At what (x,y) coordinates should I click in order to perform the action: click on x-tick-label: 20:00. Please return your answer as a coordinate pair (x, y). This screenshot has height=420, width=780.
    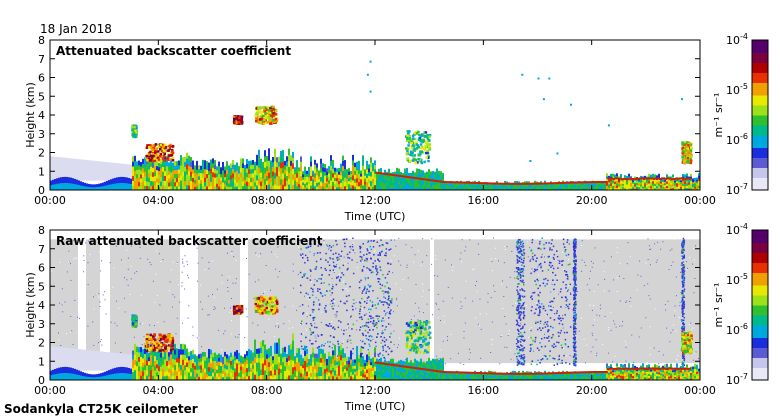
    Looking at the image, I should click on (592, 390).